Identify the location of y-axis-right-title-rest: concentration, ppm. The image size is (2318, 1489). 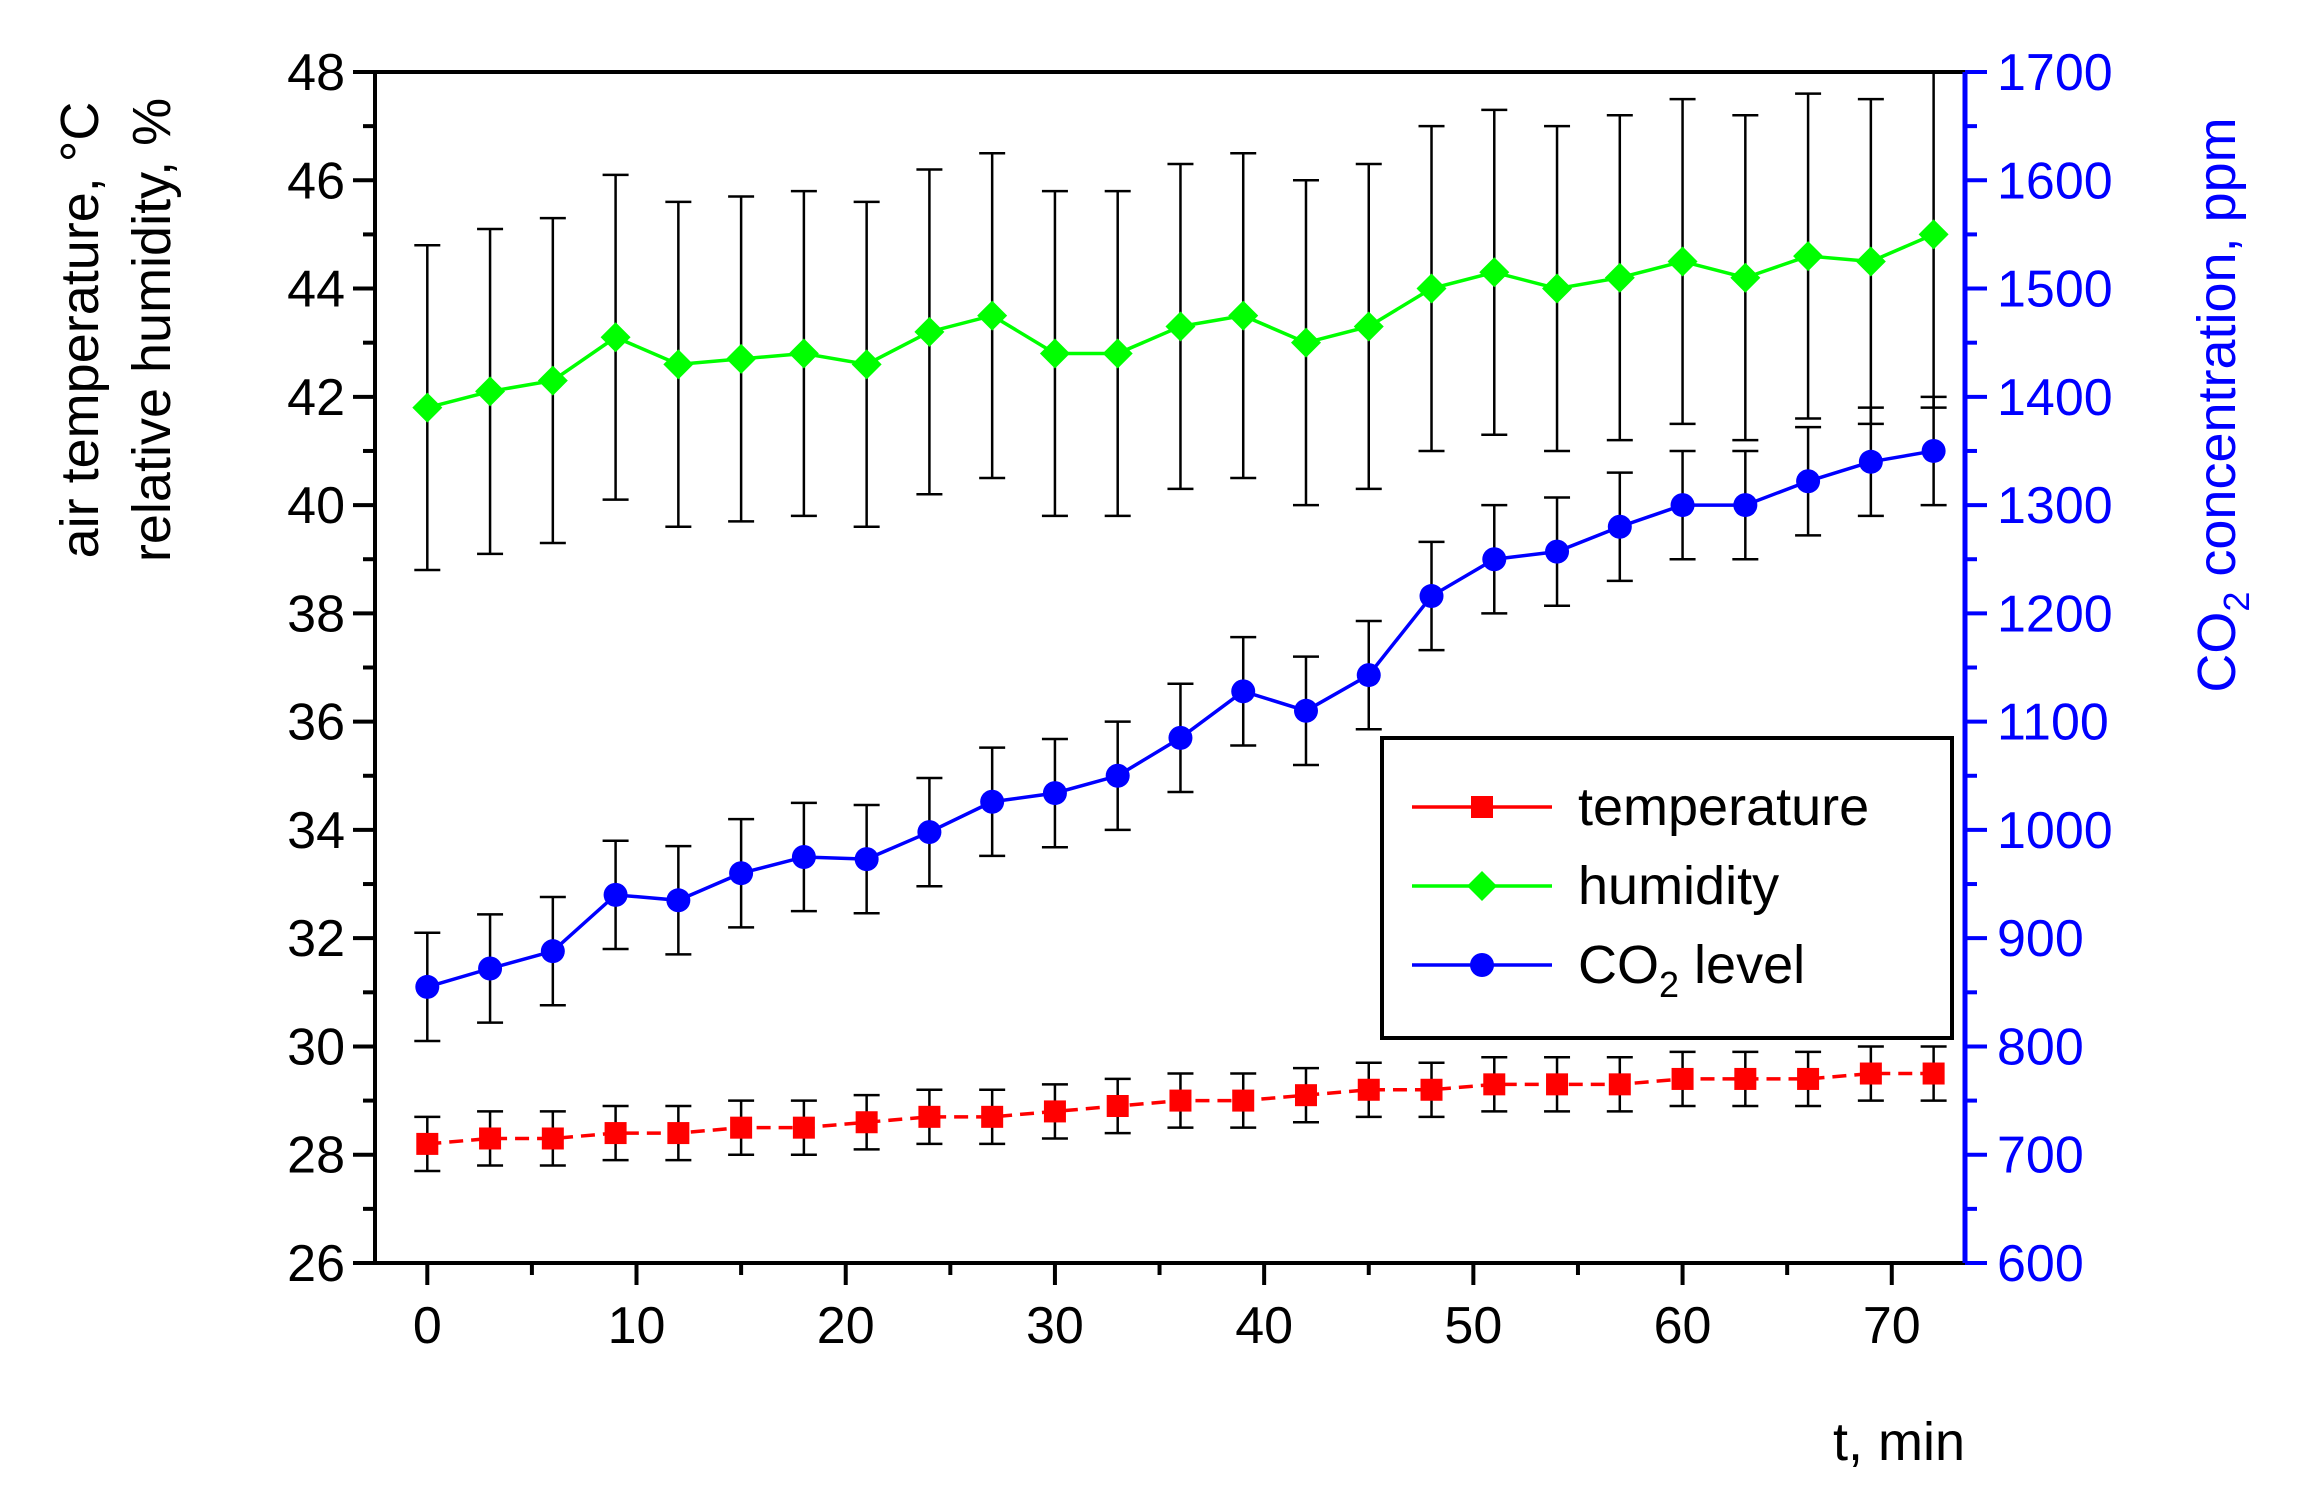
(2217, 354).